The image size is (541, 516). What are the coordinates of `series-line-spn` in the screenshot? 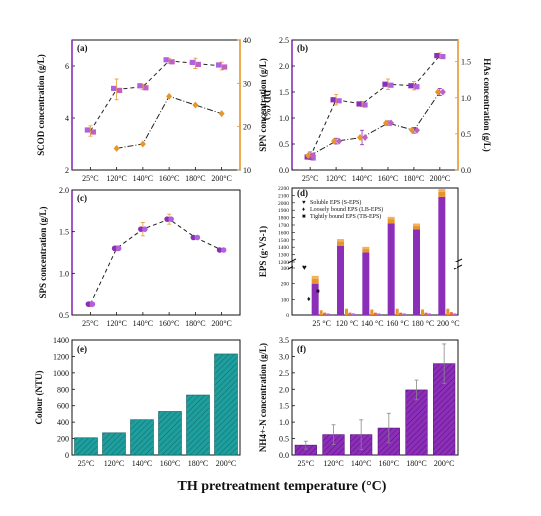 It's located at (375, 106).